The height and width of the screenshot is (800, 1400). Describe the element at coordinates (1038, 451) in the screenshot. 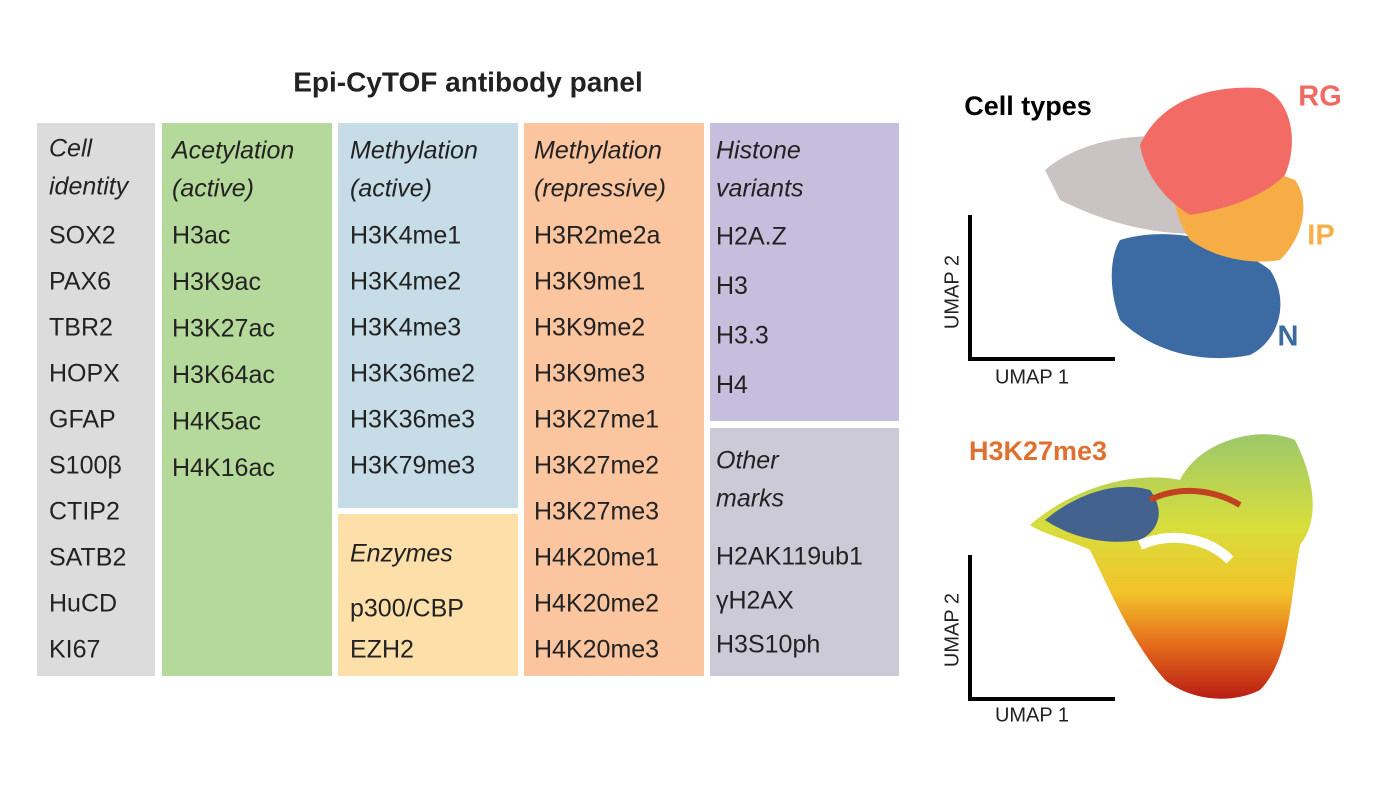

I see `umap-title: H3K27me3` at that location.